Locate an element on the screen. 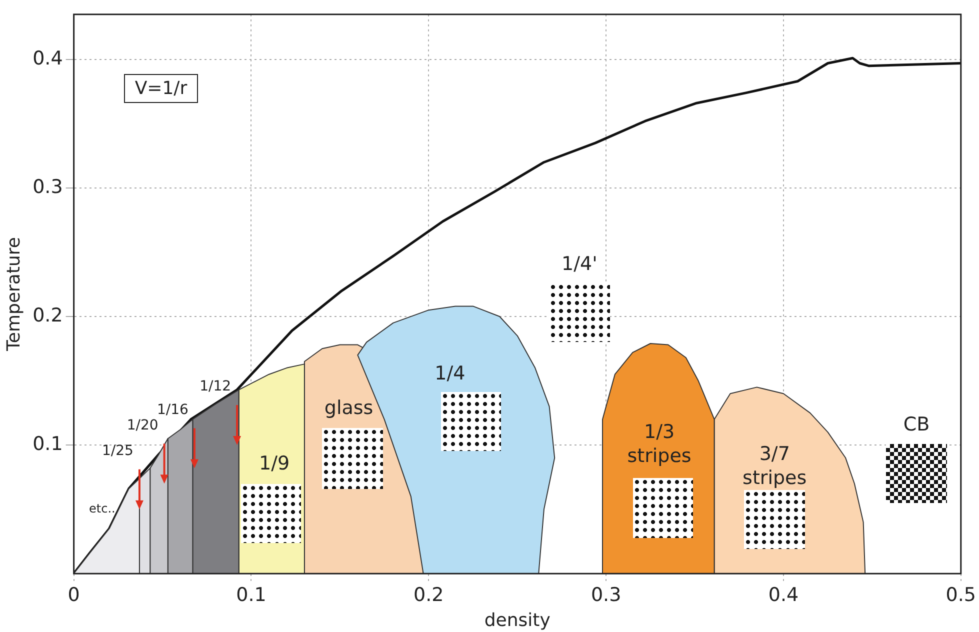  x-tick-label: 0 is located at coordinates (74, 595).